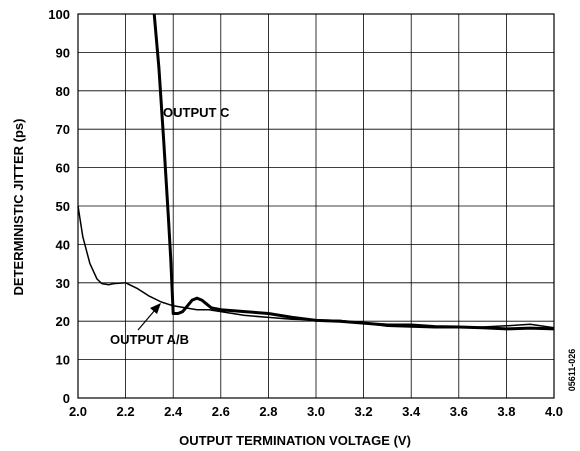 The image size is (580, 451). I want to click on y-tick-label: 50, so click(63, 206).